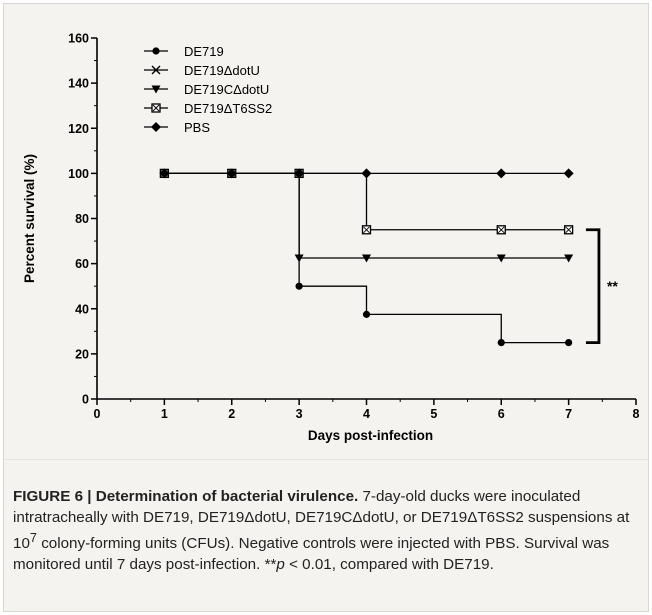 Image resolution: width=652 pixels, height=615 pixels. What do you see at coordinates (52, 496) in the screenshot?
I see `figure-label: FIGURE 6 |` at bounding box center [52, 496].